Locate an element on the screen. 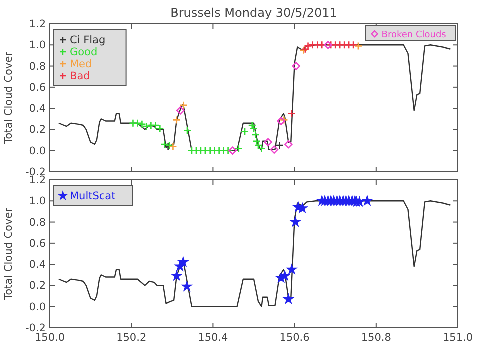 The height and width of the screenshot is (354, 482). x-tick-label: 150.2 is located at coordinates (131, 338).